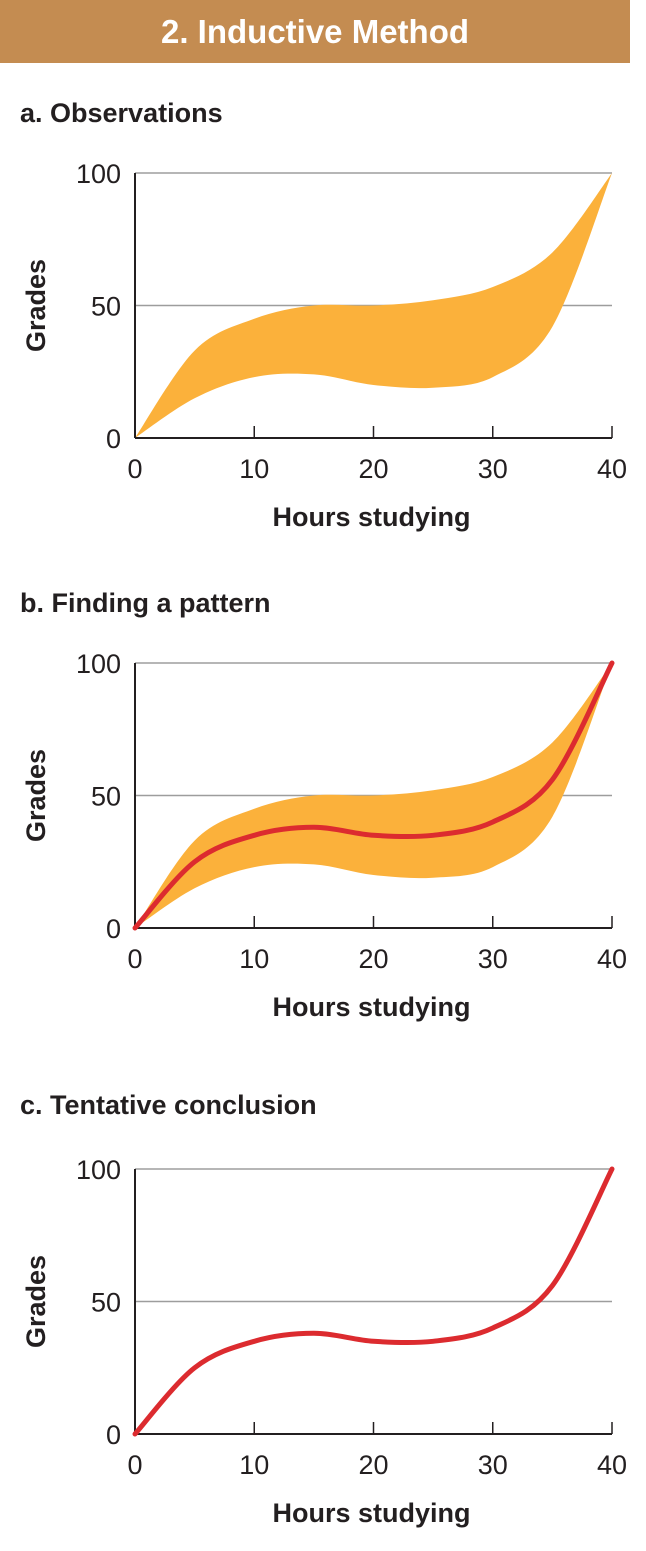 This screenshot has width=646, height=1551. I want to click on panel-a-title: a. Observations, so click(121, 113).